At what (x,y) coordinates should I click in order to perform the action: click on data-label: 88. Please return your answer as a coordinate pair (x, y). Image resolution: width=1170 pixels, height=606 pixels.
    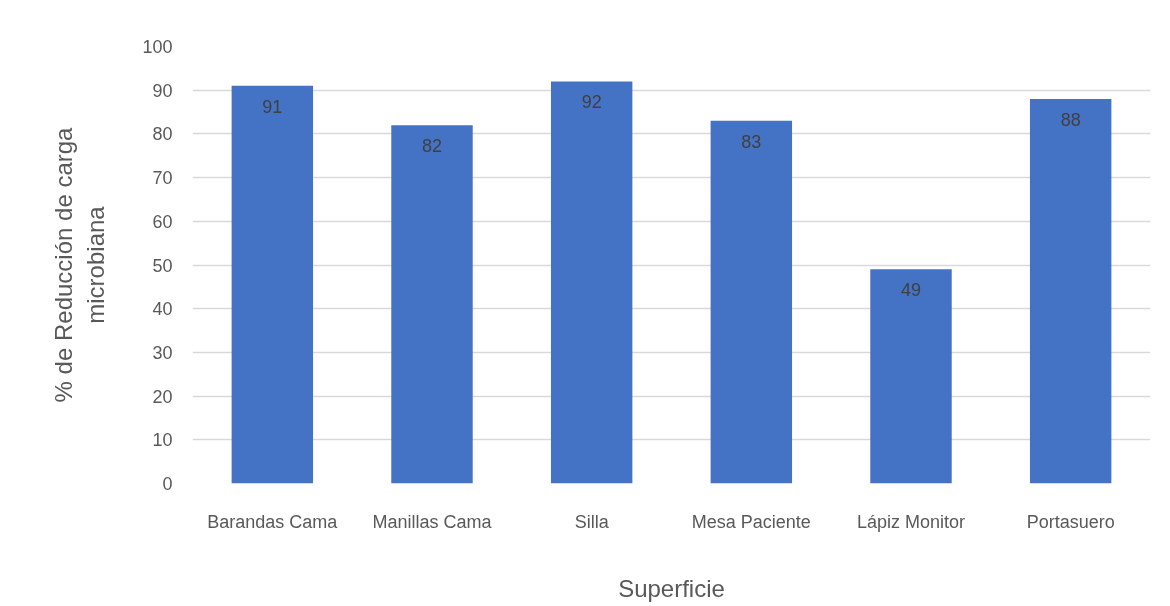
    Looking at the image, I should click on (1070, 119).